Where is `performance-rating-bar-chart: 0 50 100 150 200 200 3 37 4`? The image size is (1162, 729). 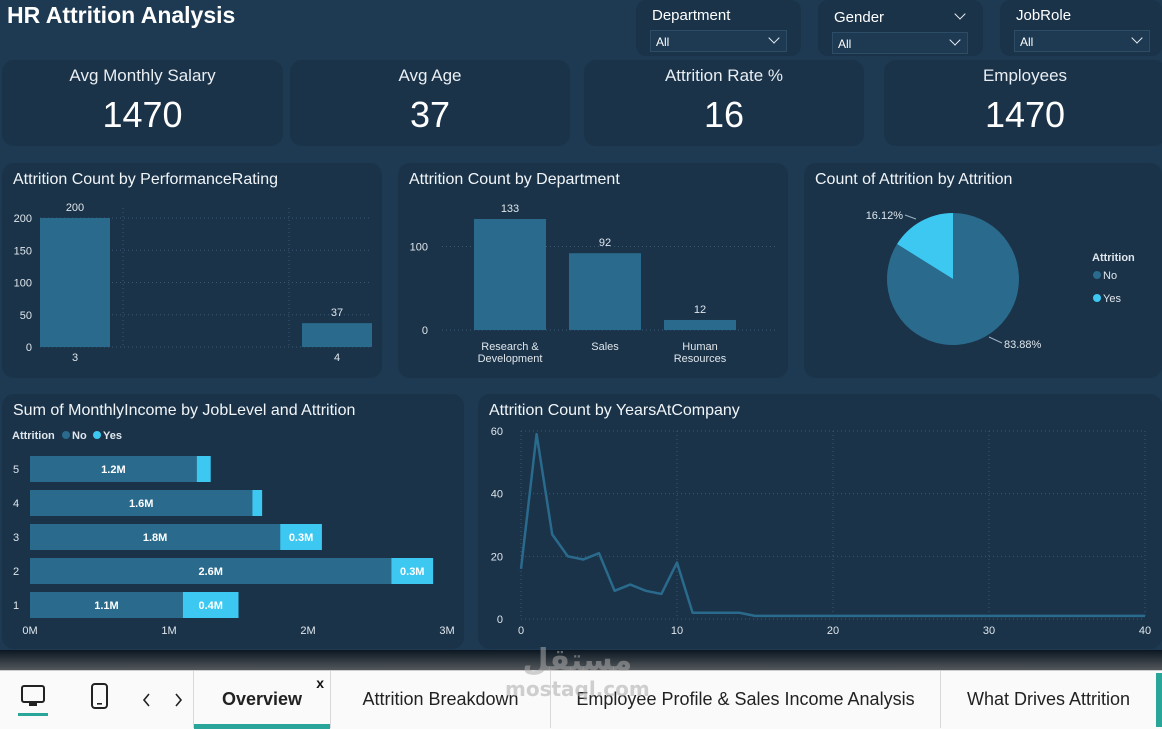 performance-rating-bar-chart: 0 50 100 150 200 200 3 37 4 is located at coordinates (193, 283).